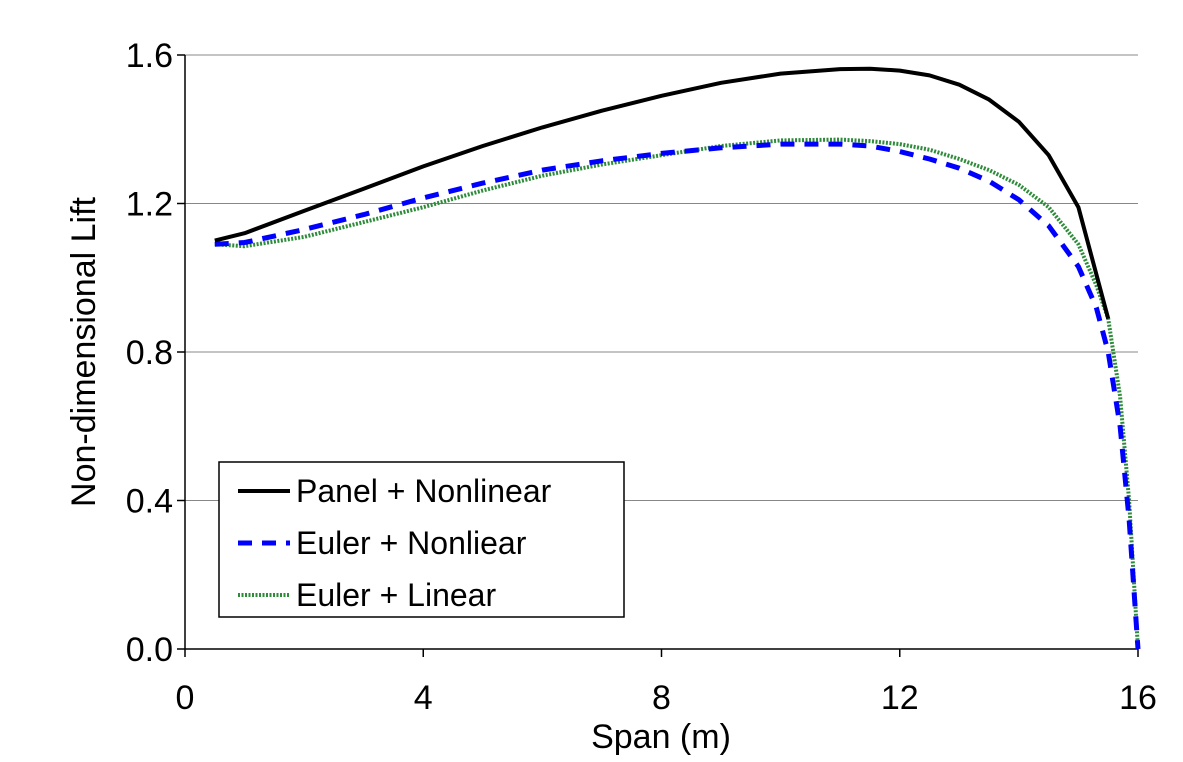 Image resolution: width=1183 pixels, height=762 pixels. Describe the element at coordinates (1138, 698) in the screenshot. I see `x-tick-label: 16` at that location.